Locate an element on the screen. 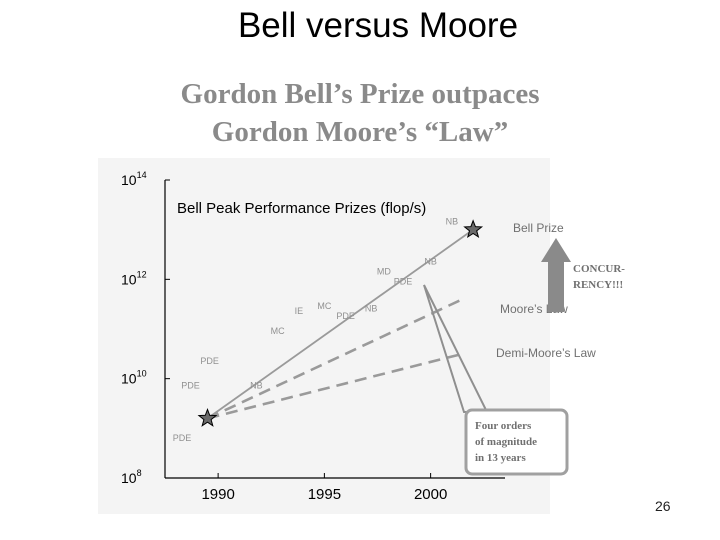 Image resolution: width=720 pixels, height=540 pixels. concurrency-arrow-icon is located at coordinates (556, 275).